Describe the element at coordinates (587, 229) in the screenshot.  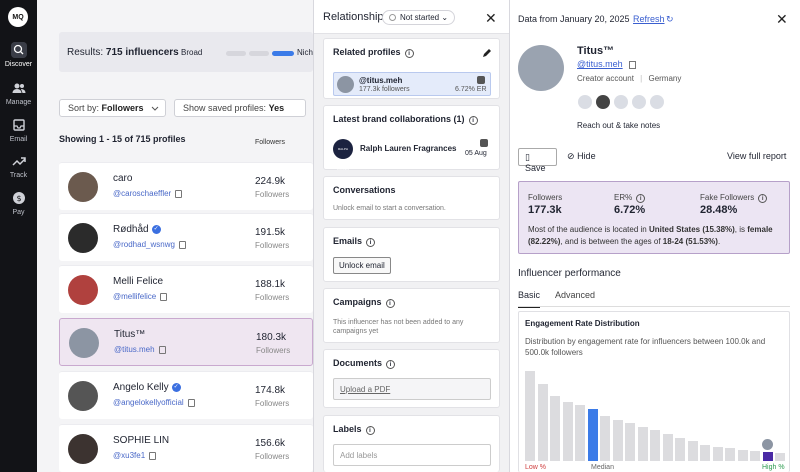
I see `summary-text: Most of the audience is located in` at that location.